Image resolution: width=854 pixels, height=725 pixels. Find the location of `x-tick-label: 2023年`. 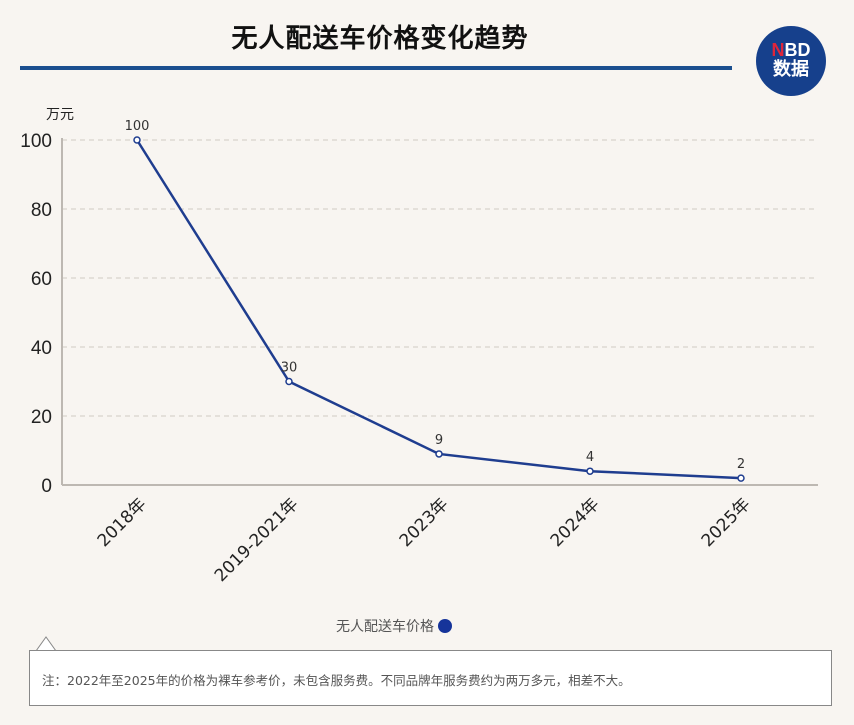

x-tick-label: 2023年 is located at coordinates (424, 522).